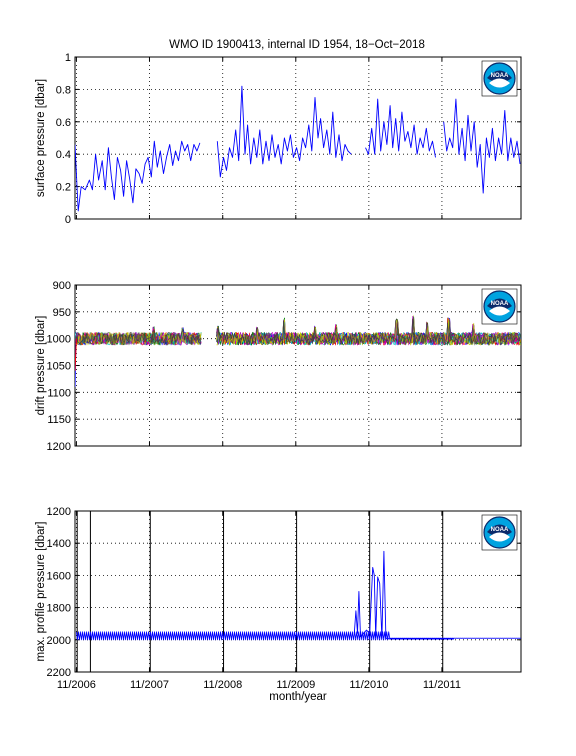 The image size is (576, 756). Describe the element at coordinates (63, 90) in the screenshot. I see `y-tick-label: 0.8` at that location.